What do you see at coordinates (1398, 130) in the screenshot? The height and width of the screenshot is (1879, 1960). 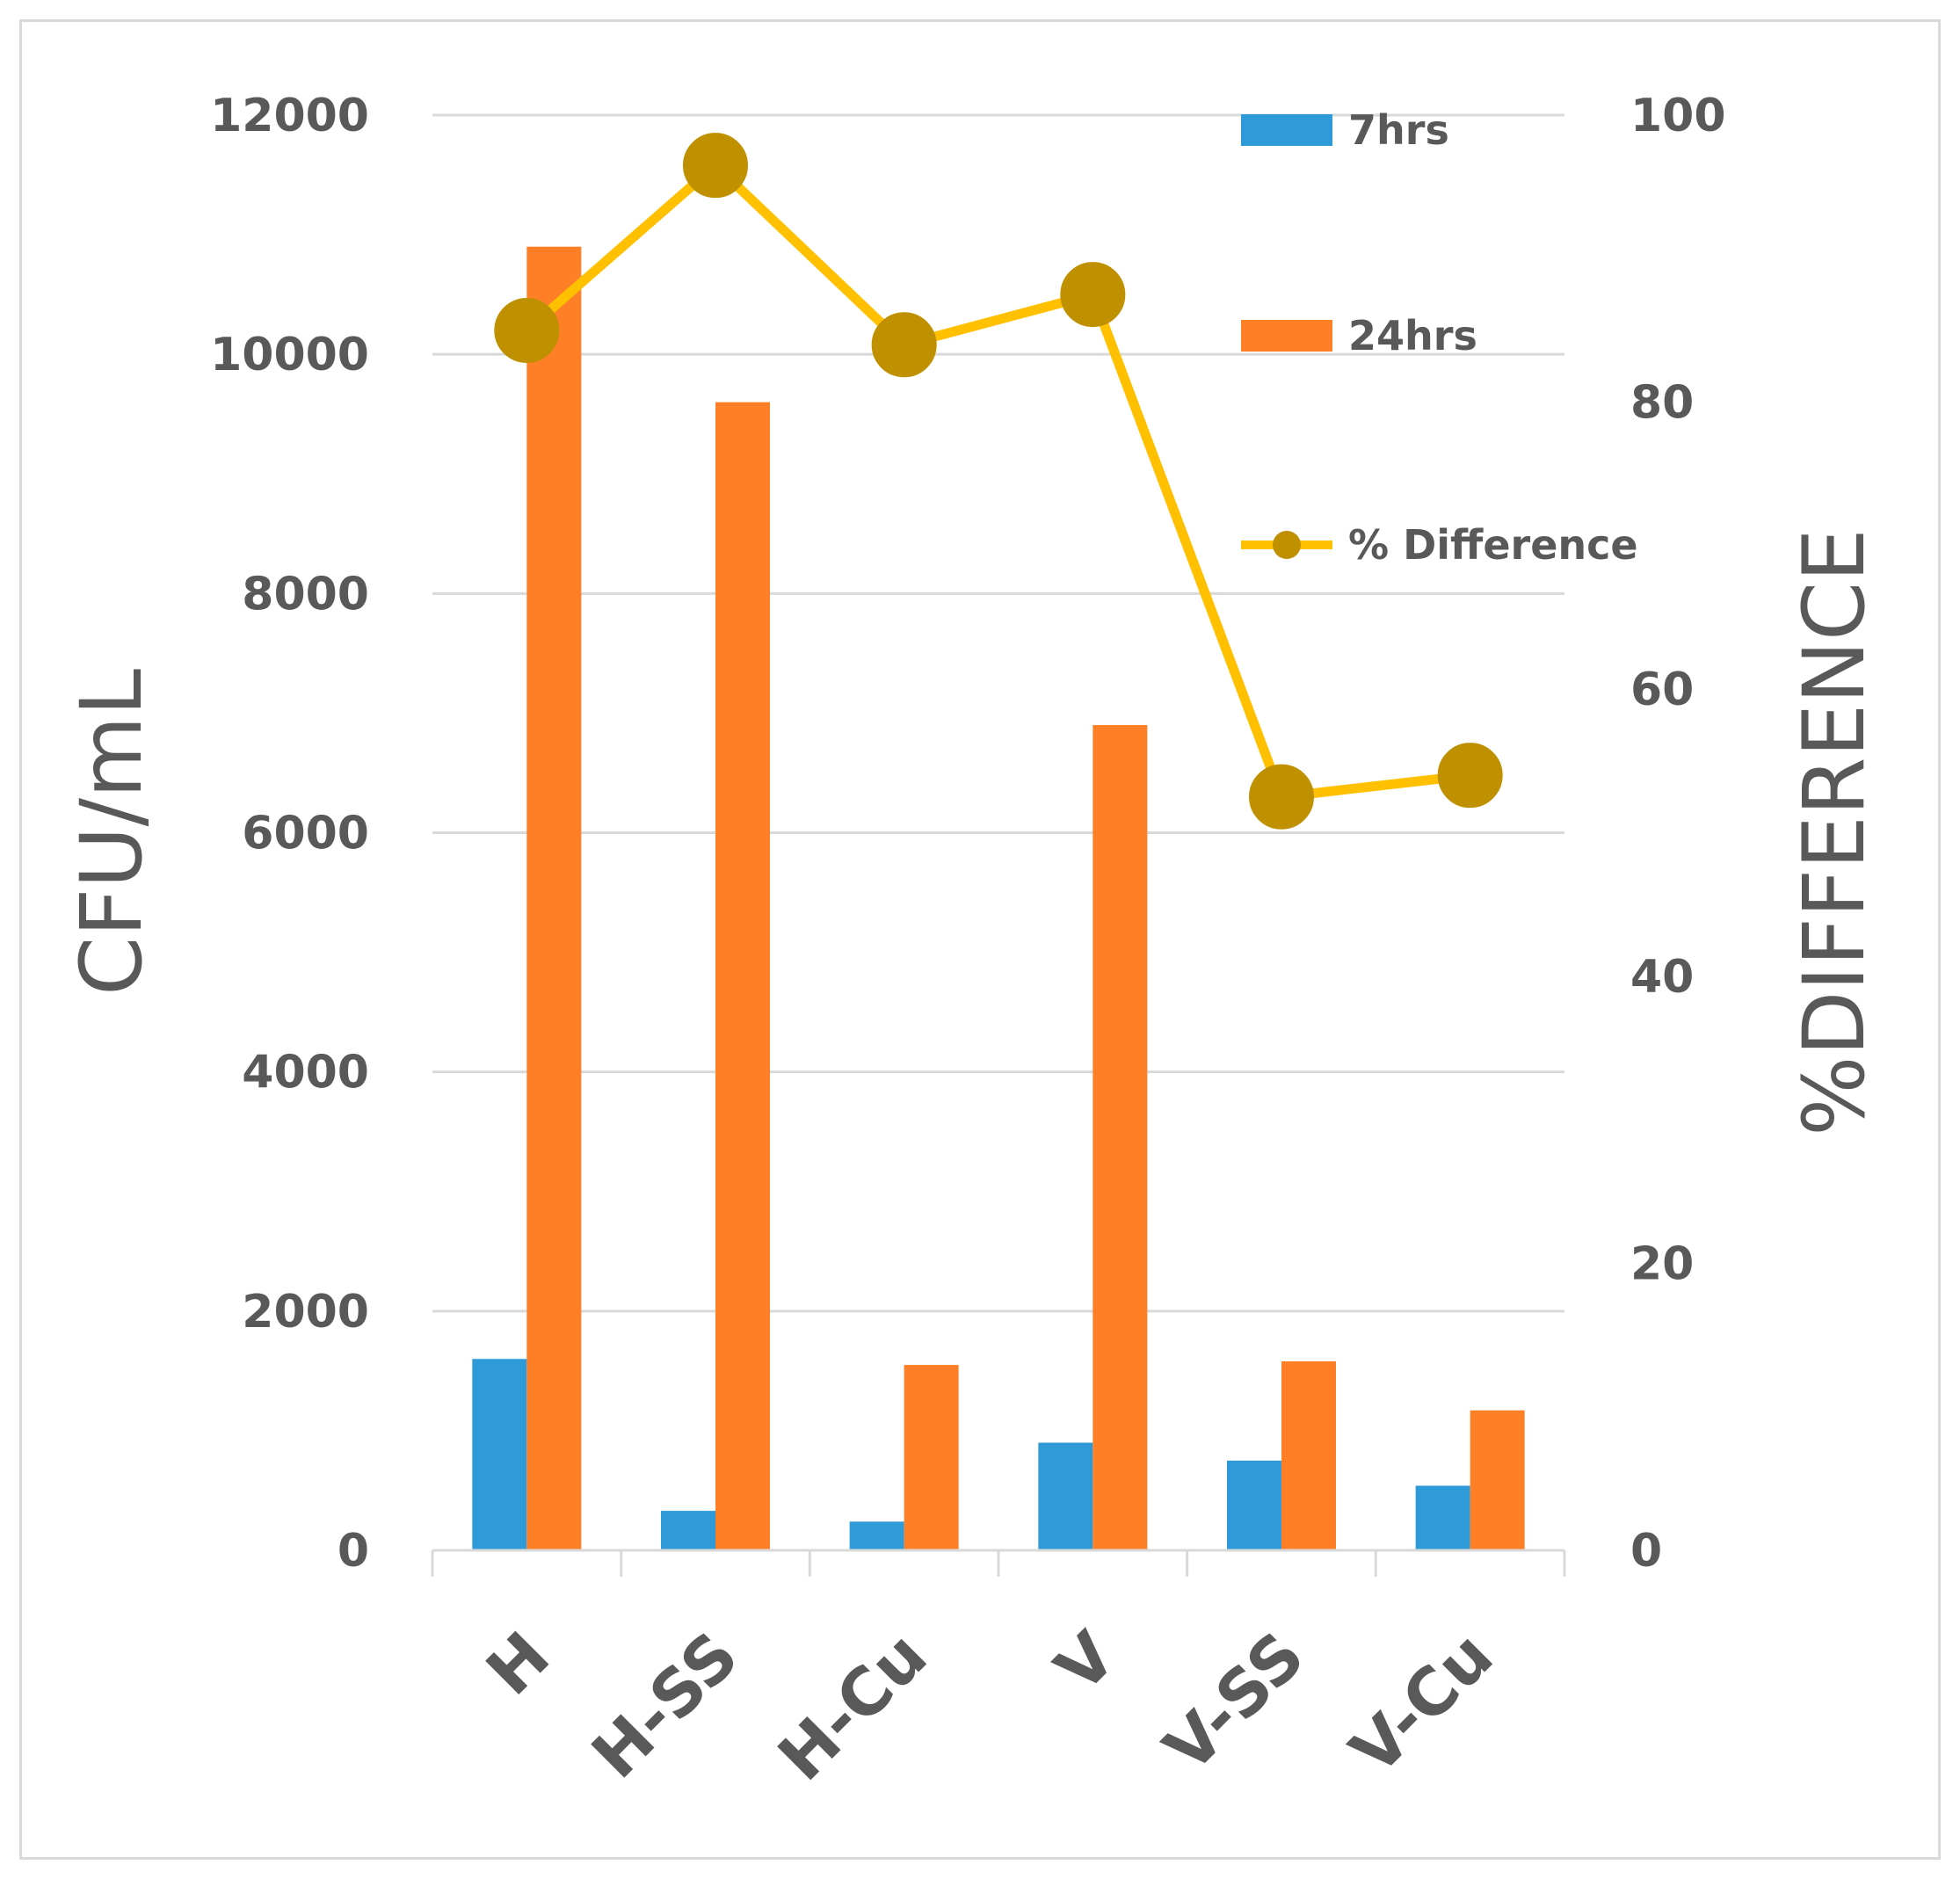 I see `legend-label: 7hrs` at bounding box center [1398, 130].